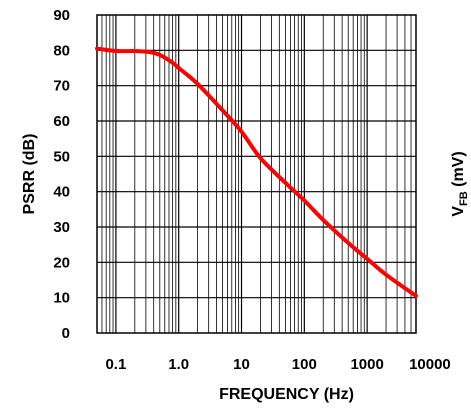 The width and height of the screenshot is (471, 408). What do you see at coordinates (61, 156) in the screenshot?
I see `y-tick-label: 50` at bounding box center [61, 156].